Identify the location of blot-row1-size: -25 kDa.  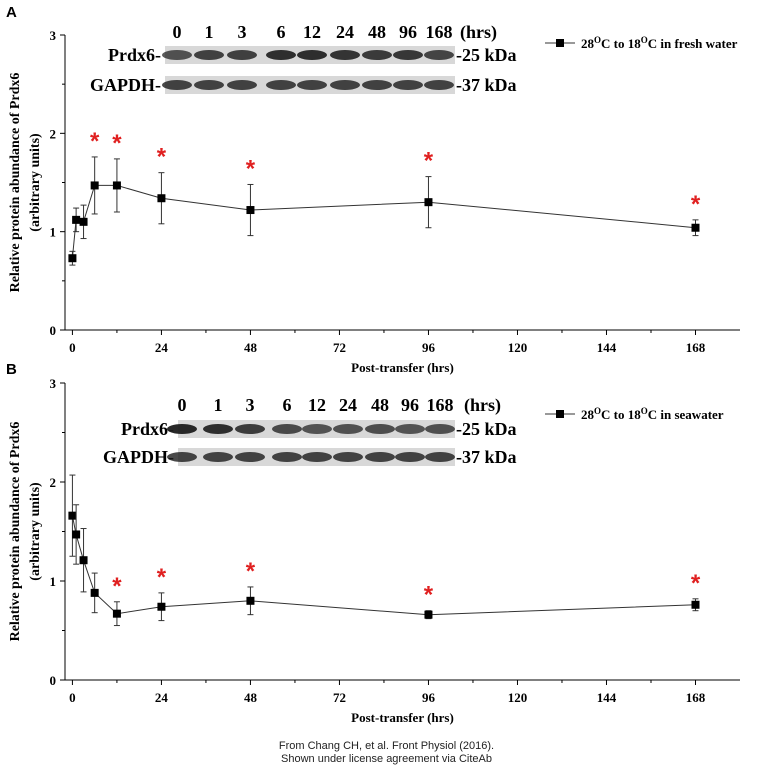
(486, 429).